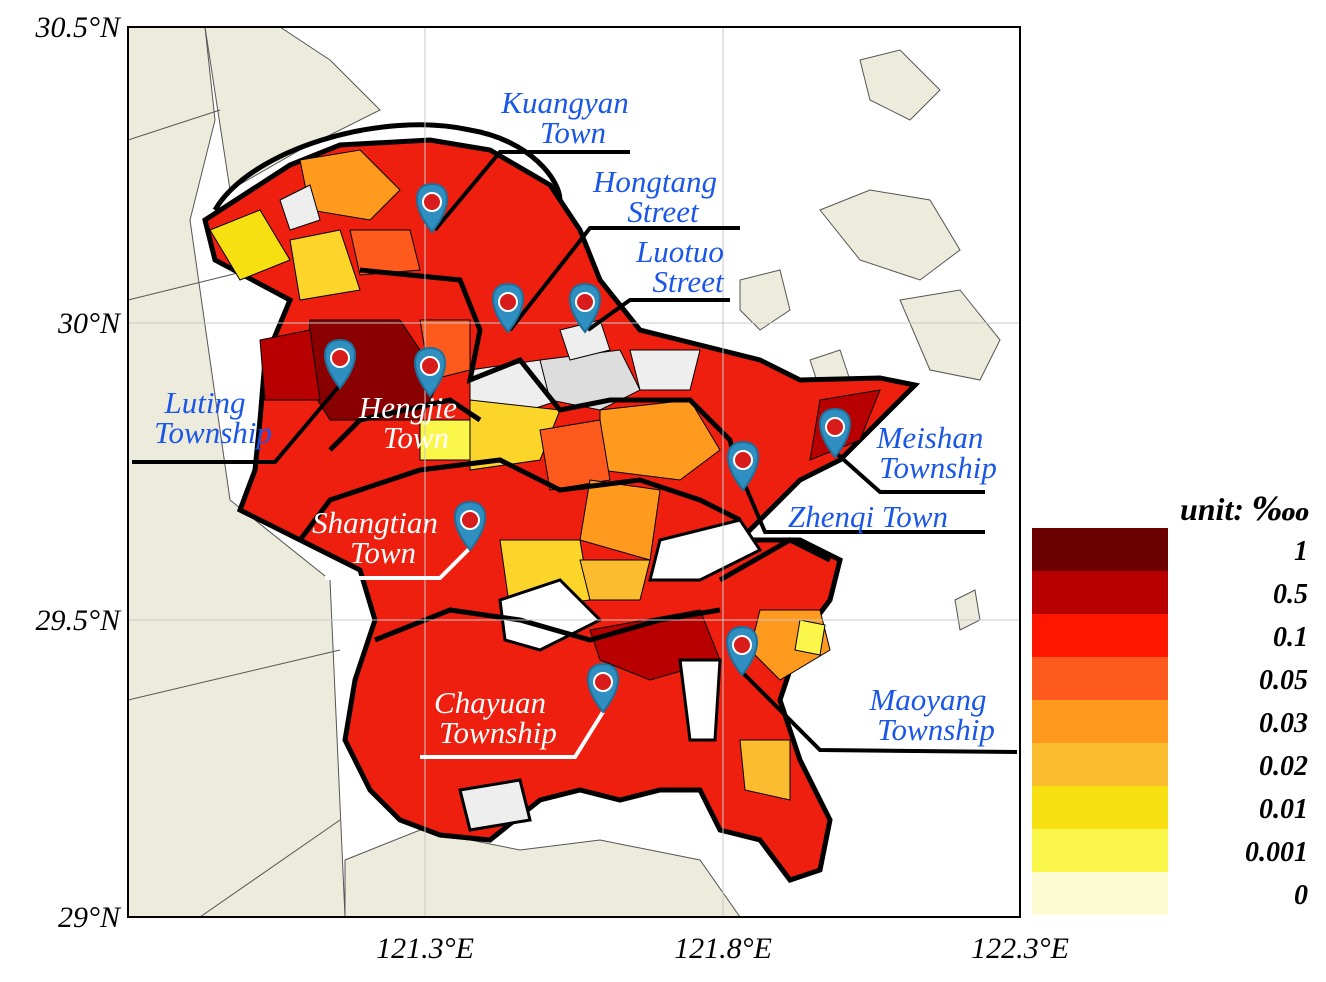 This screenshot has height=982, width=1326. I want to click on legend-label: 0.01, so click(1283, 809).